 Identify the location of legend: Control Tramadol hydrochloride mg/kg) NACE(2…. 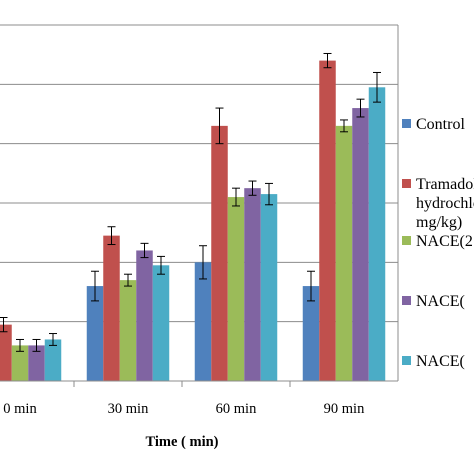
(438, 243).